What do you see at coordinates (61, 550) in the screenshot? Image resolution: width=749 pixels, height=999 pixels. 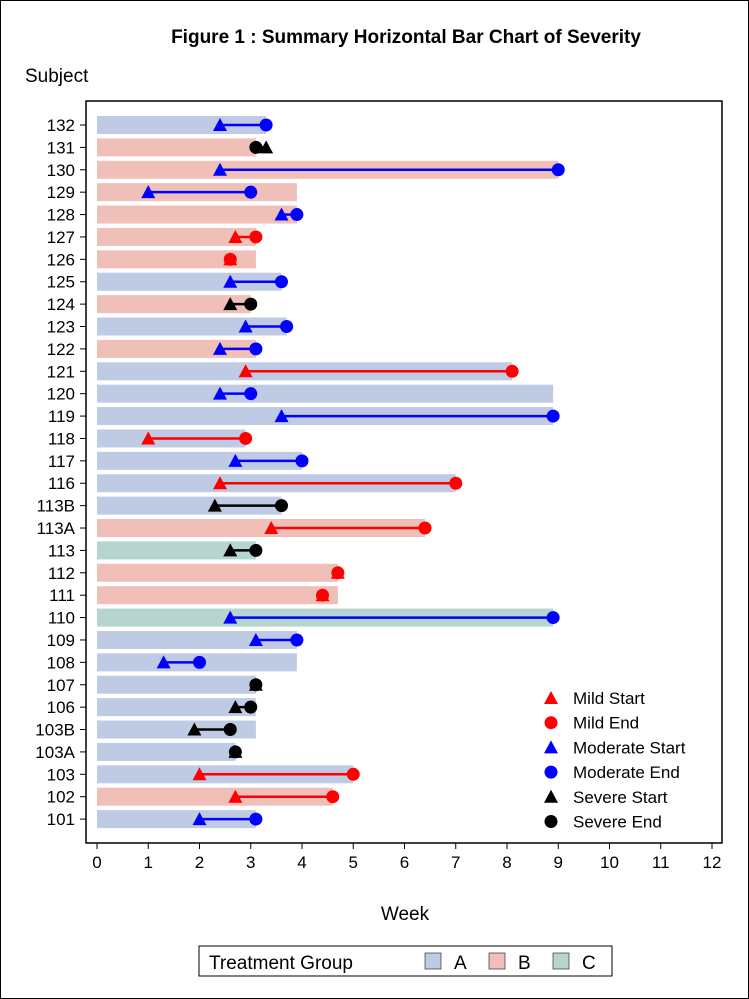 I see `y-tick-label: 113` at bounding box center [61, 550].